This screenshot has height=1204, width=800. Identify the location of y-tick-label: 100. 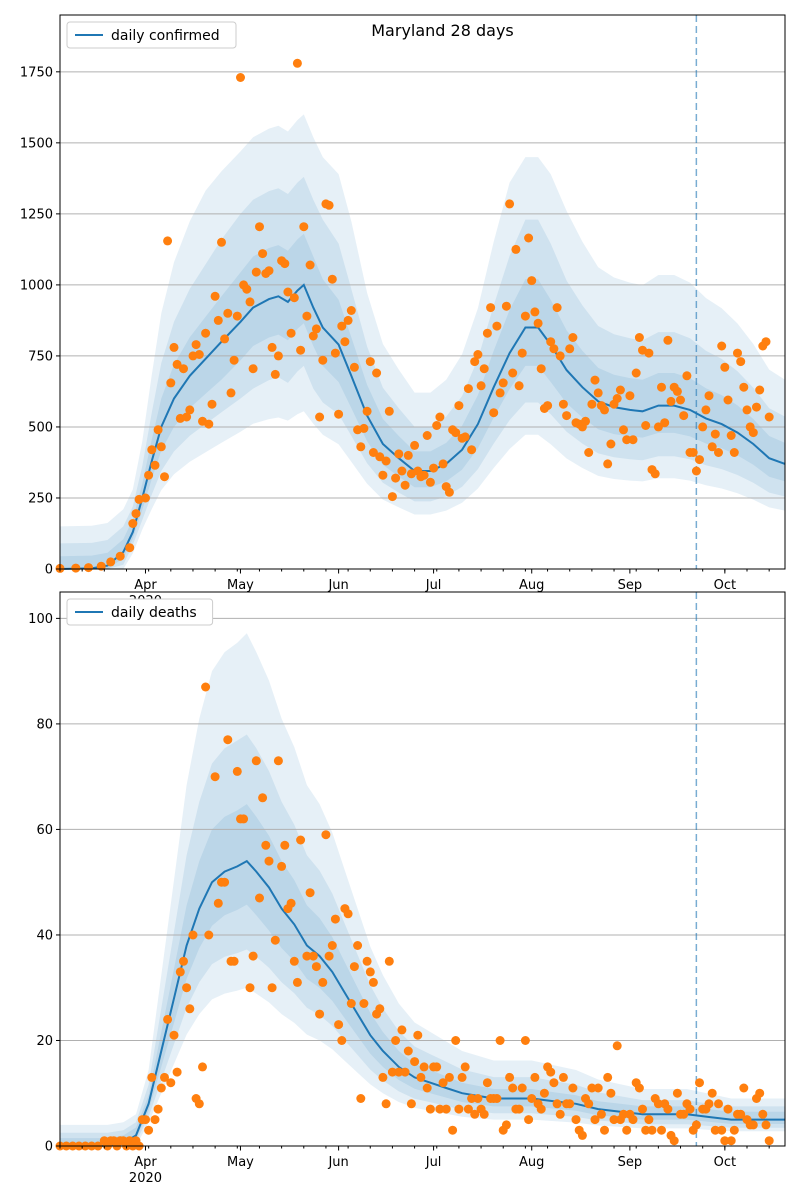
(40, 619).